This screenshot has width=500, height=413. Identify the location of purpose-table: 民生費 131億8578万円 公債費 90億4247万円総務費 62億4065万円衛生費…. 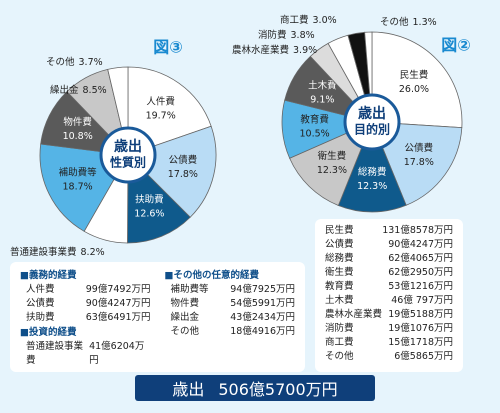
(389, 295).